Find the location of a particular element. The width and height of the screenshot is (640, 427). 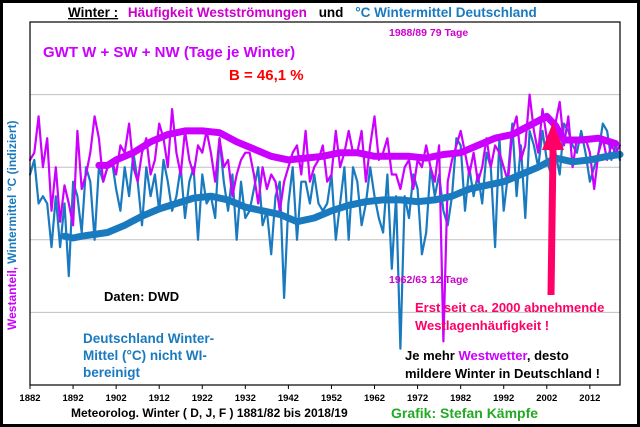

trend-arrow is located at coordinates (553, 209).